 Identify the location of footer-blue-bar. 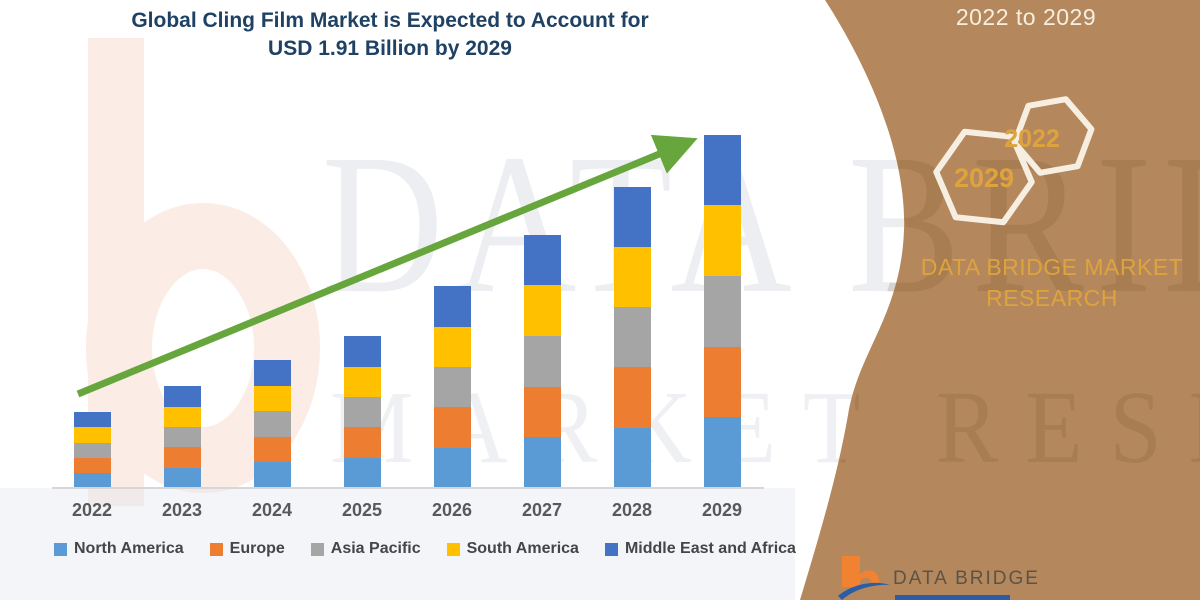
(952, 597).